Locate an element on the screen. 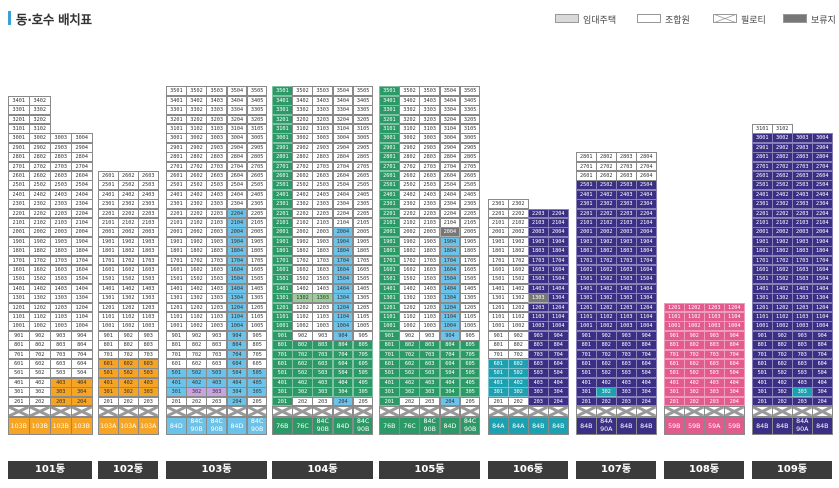 Image resolution: width=839 pixels, height=488 pixels. unit-cell: 2801 is located at coordinates (19, 157).